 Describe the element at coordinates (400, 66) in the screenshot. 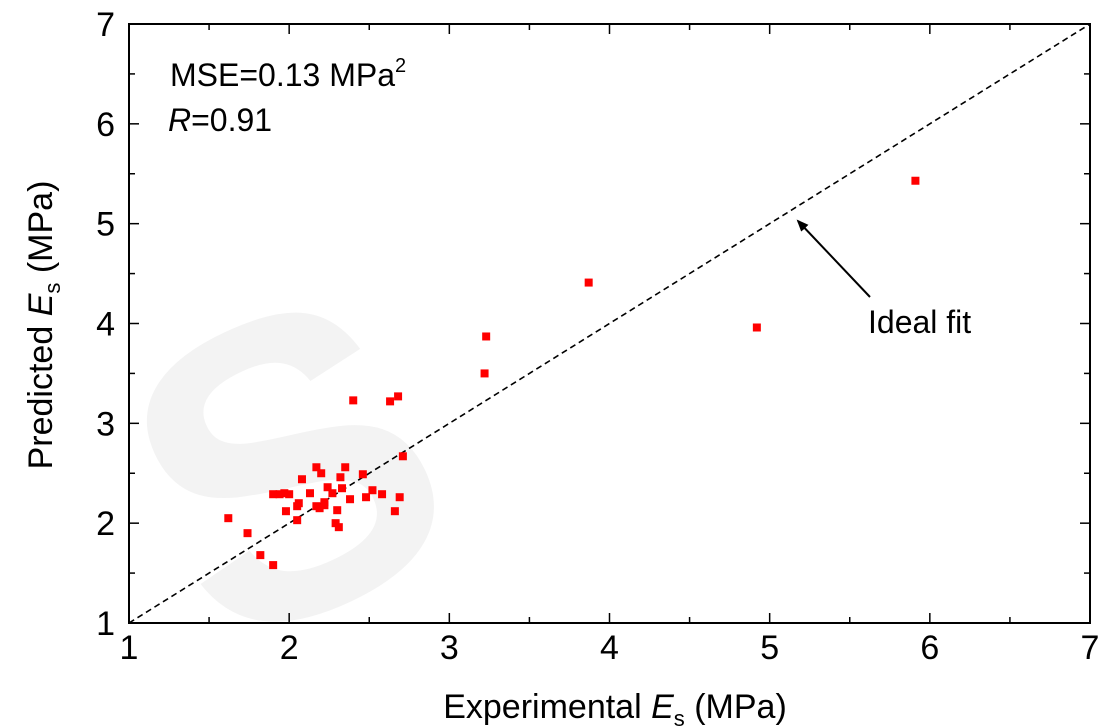

I see `mse-superscript: 2` at that location.